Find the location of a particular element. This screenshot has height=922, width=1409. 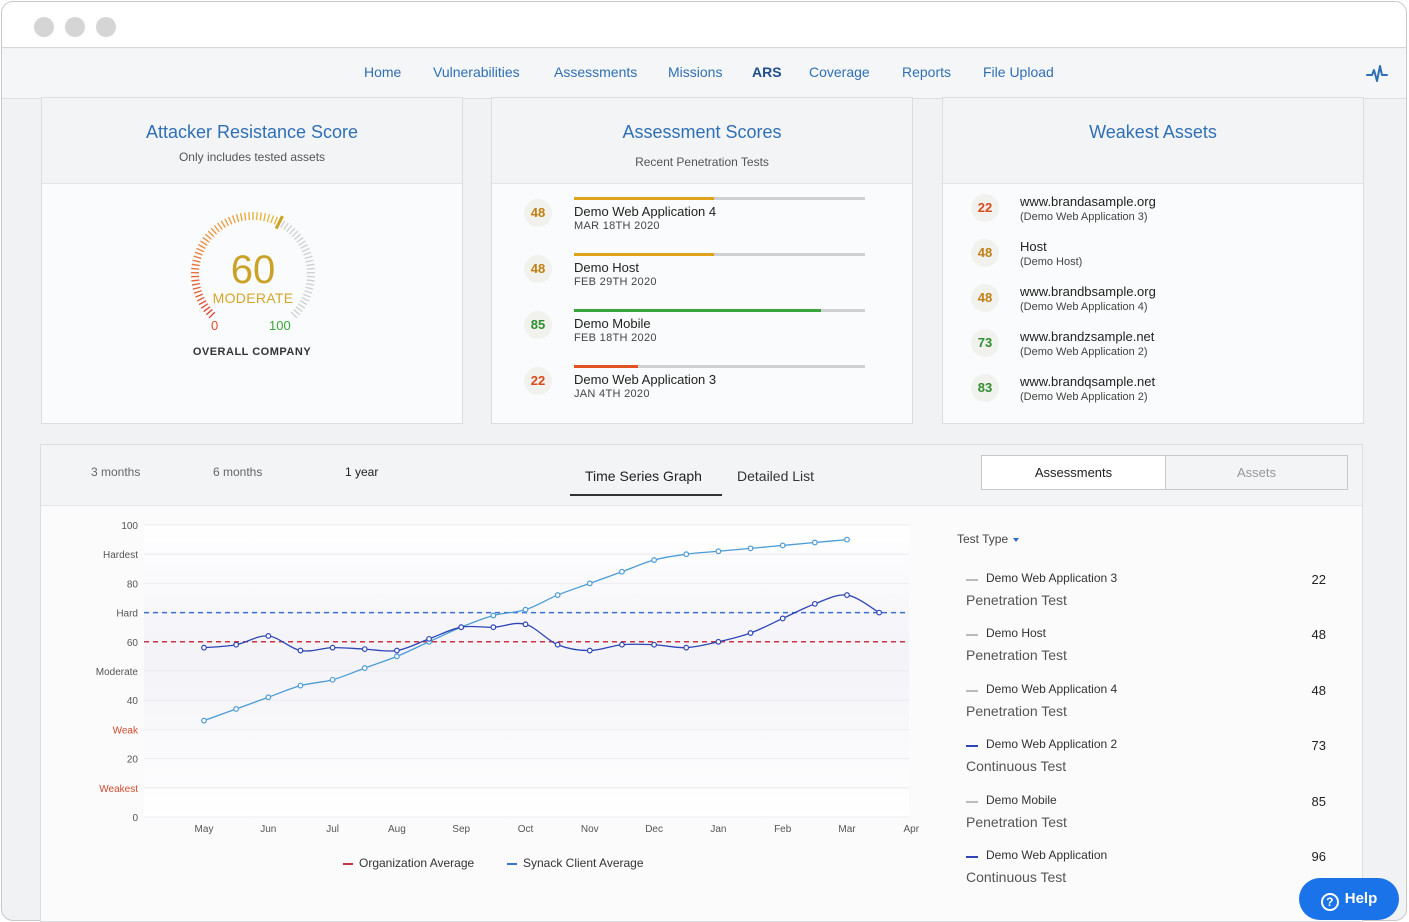

test-list-item: Demo Host Penetration Test 48 is located at coordinates (1146, 651).